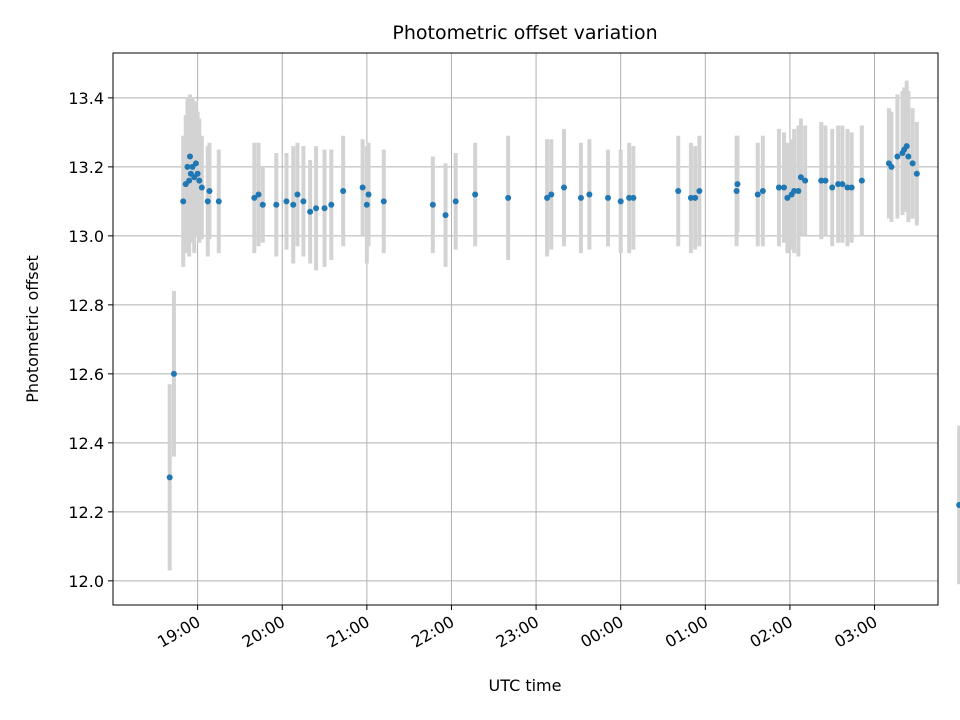  I want to click on y-axis-ticks: 12.0 12.2 12.4 12.6 12.8 13.0 13.2 13.4, so click(90, 340).